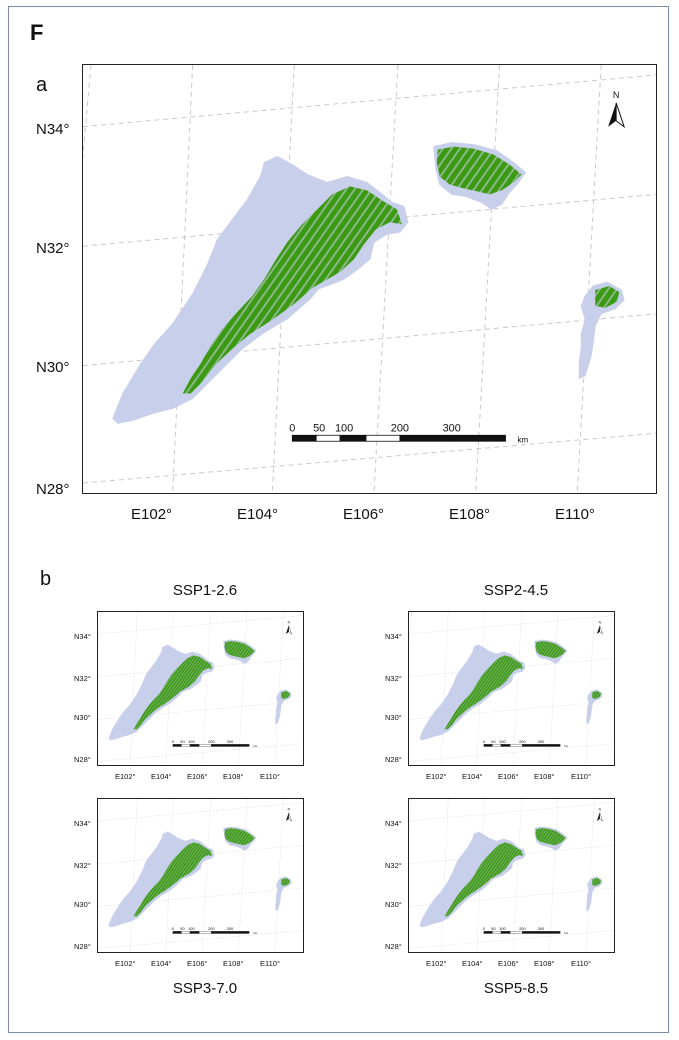 This screenshot has width=679, height=1040. What do you see at coordinates (516, 590) in the screenshot?
I see `map-b2-title: SSP2-4.5` at bounding box center [516, 590].